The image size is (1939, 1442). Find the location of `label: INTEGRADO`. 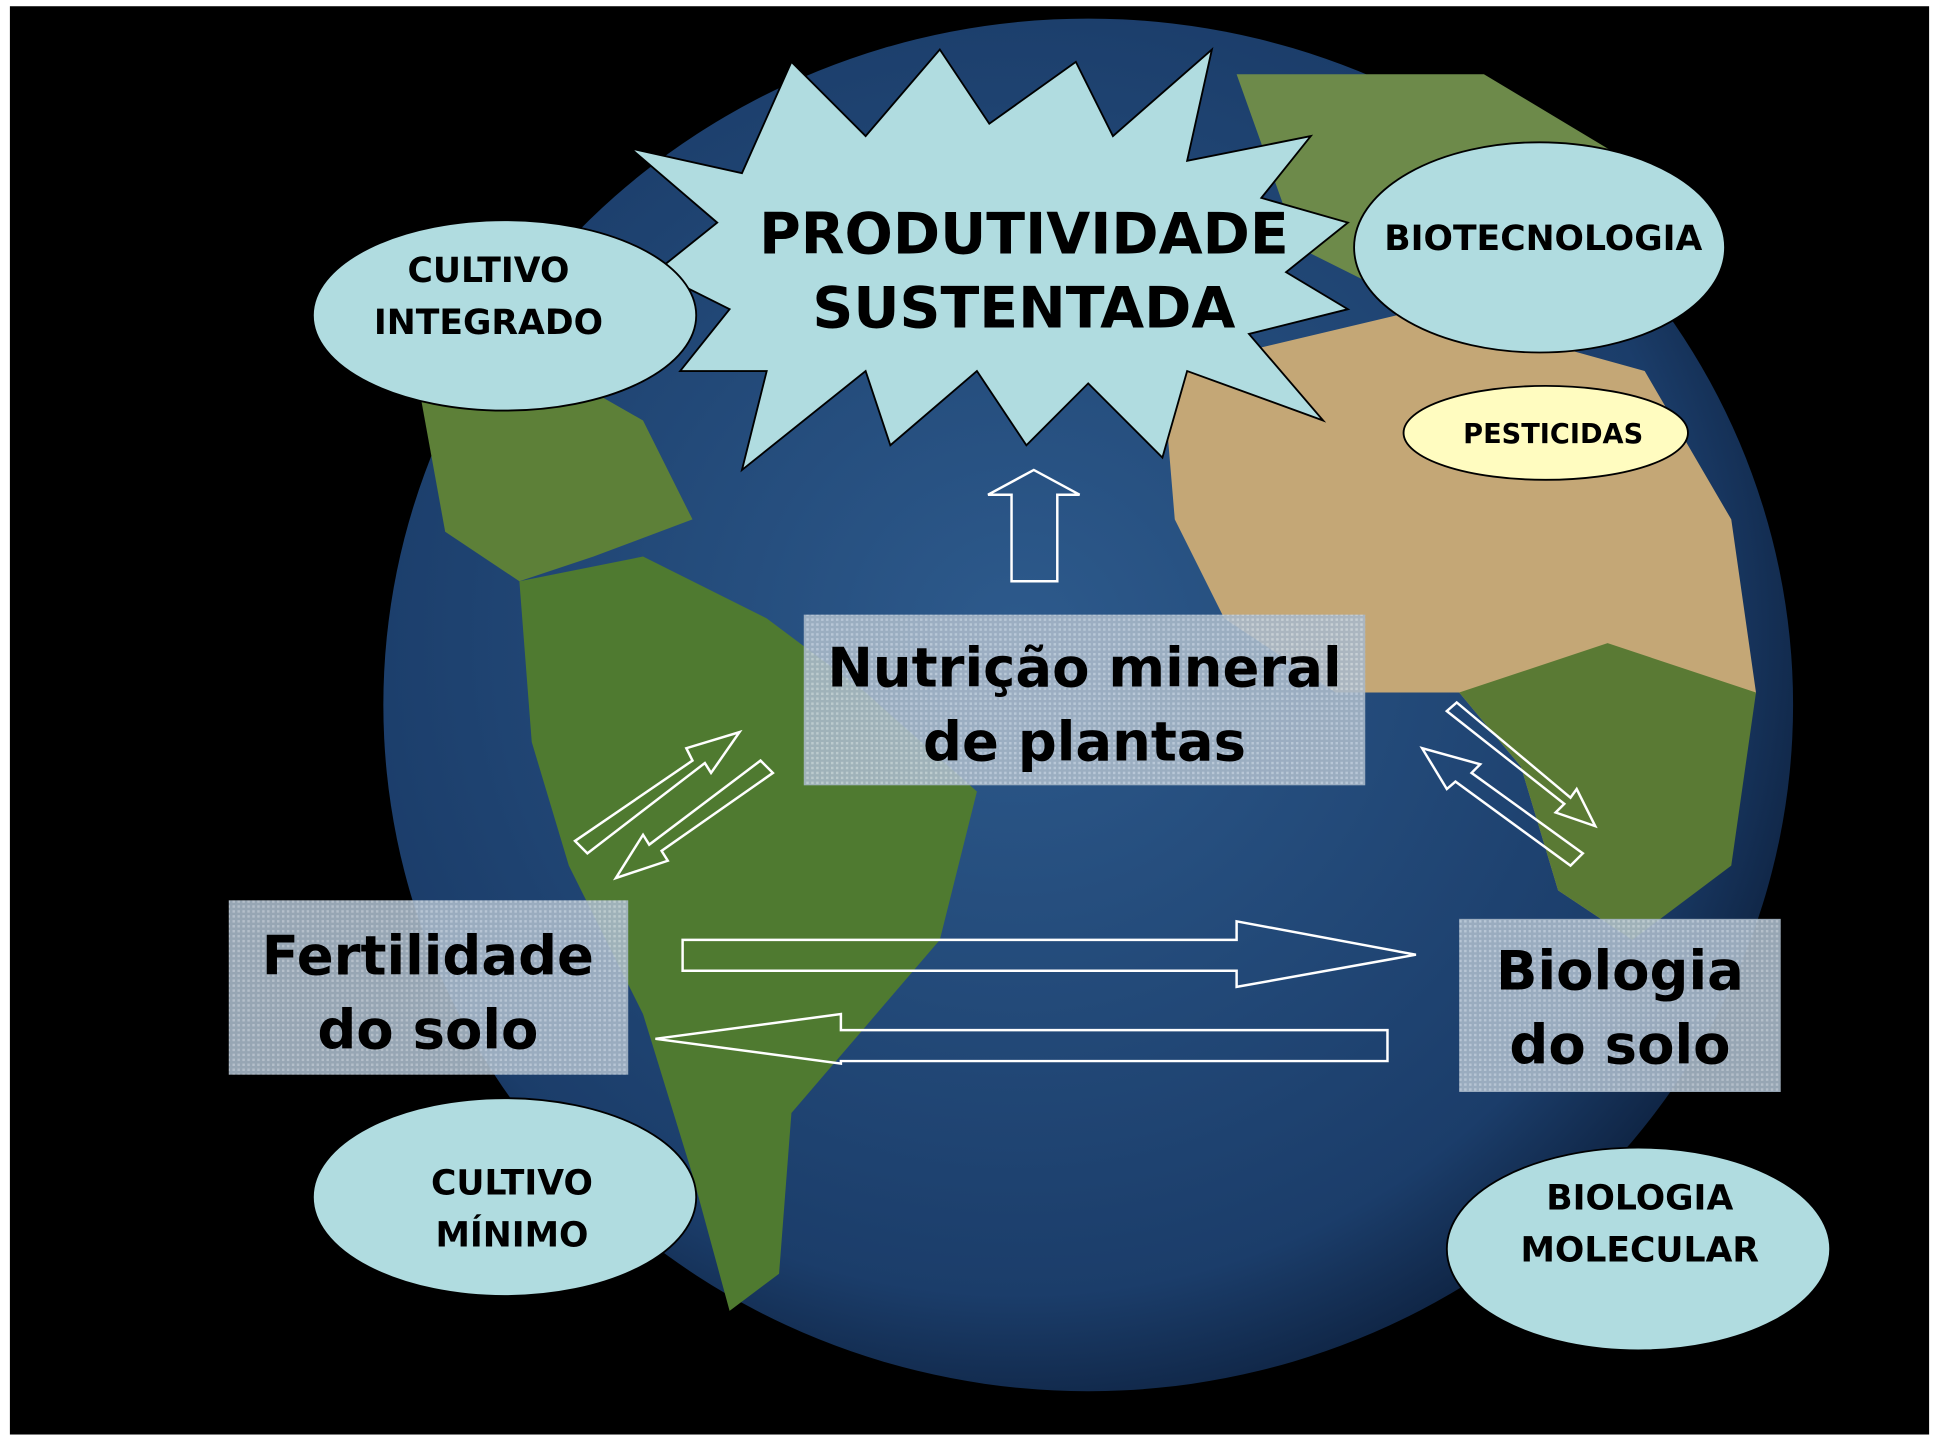

label: INTEGRADO is located at coordinates (488, 323).